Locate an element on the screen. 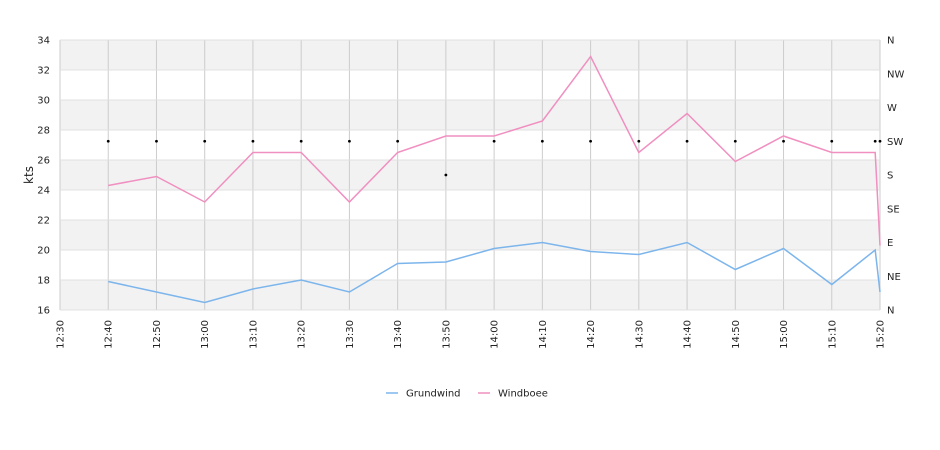 This screenshot has width=940, height=450. y-tick-label: 26 is located at coordinates (43, 161).